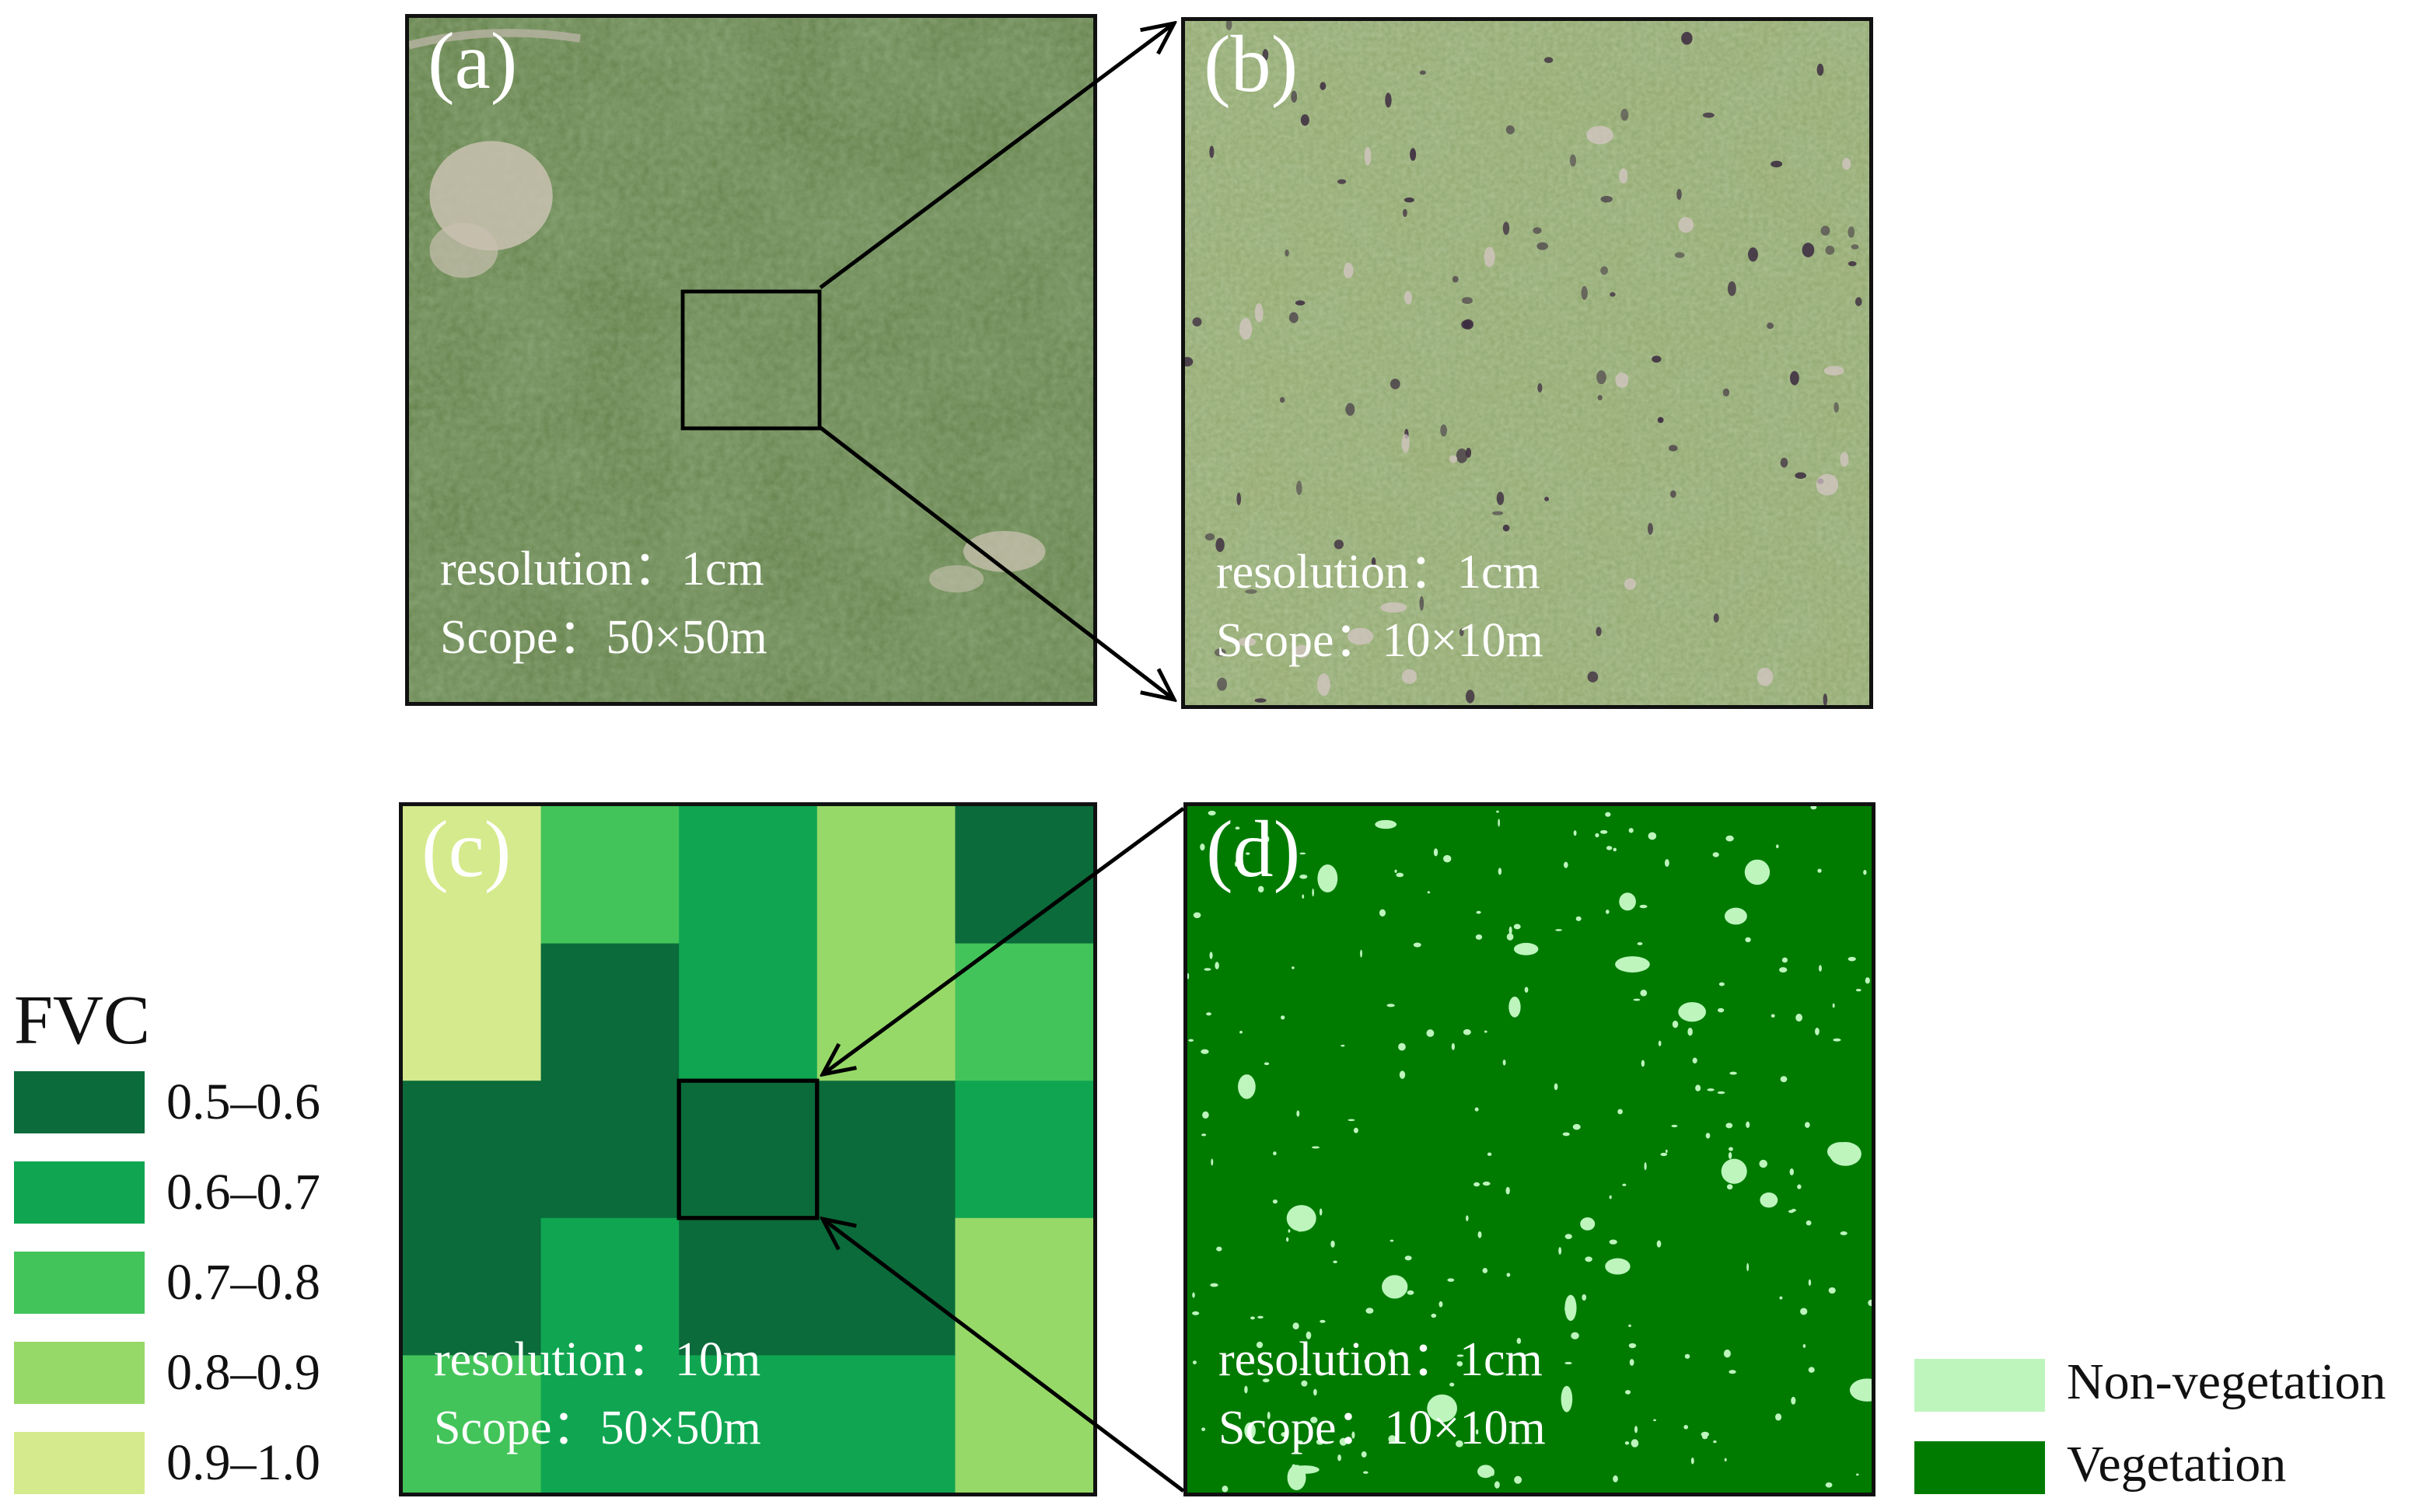 This screenshot has height=1512, width=2433. Describe the element at coordinates (243, 1462) in the screenshot. I see `fvc-legend-label: 0.9–1.0` at that location.